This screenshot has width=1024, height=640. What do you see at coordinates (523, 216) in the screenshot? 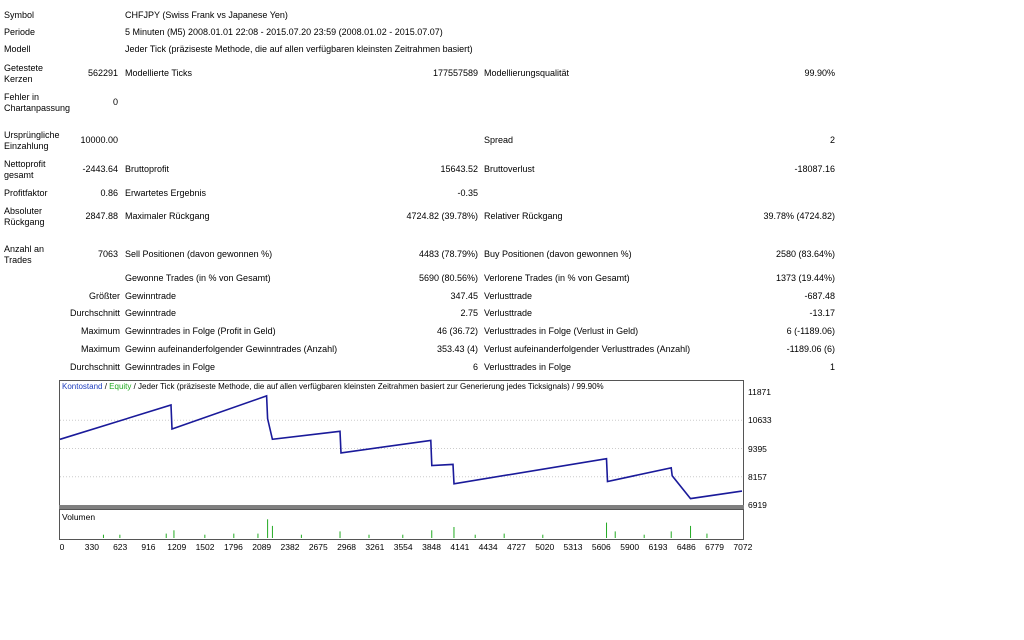
I see `reldd-label: Relativer Rückgang` at bounding box center [523, 216].